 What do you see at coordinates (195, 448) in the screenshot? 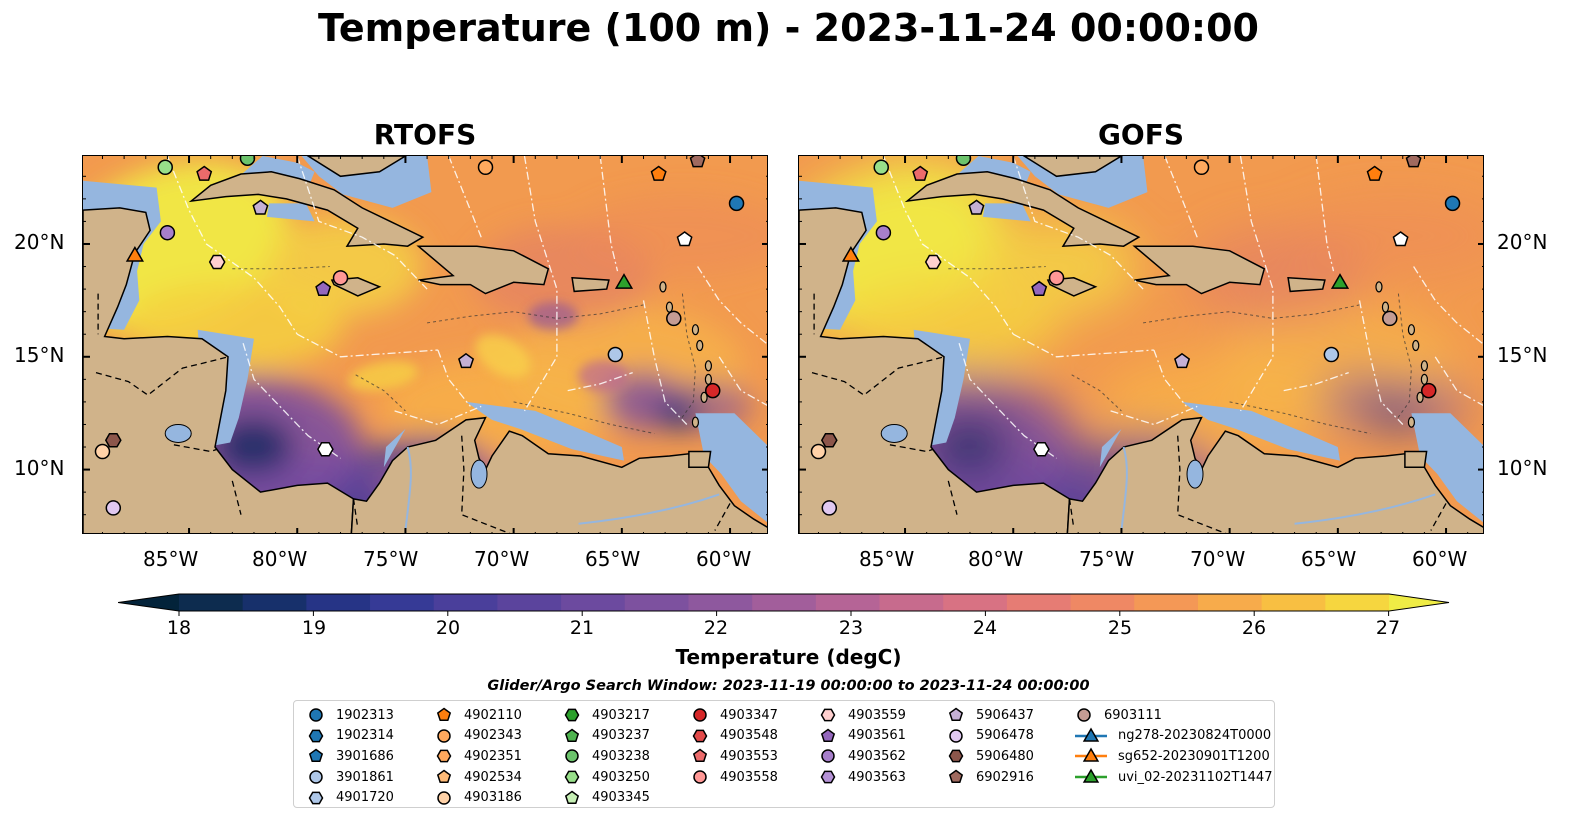
I see `country-border` at bounding box center [195, 448].